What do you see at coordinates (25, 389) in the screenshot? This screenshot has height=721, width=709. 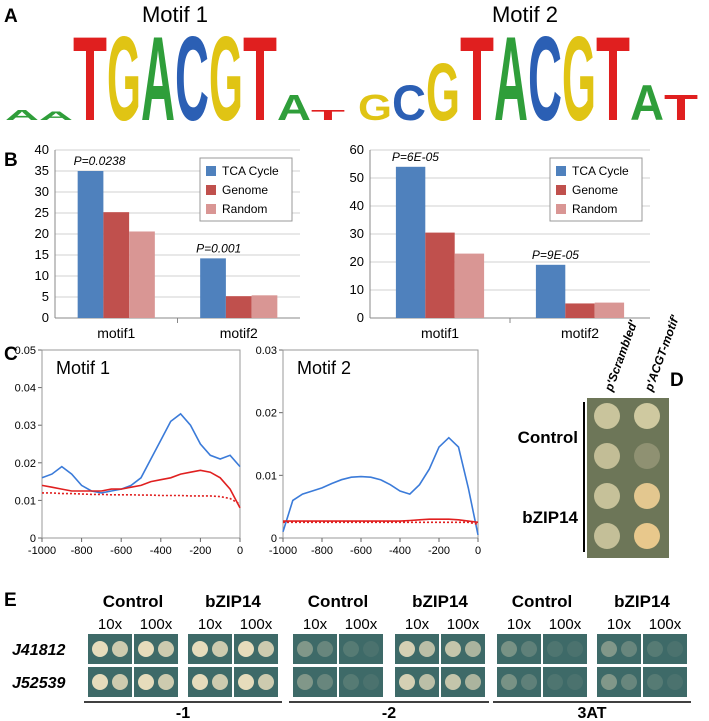 I see `y-tick-label: 0.04` at bounding box center [25, 389].